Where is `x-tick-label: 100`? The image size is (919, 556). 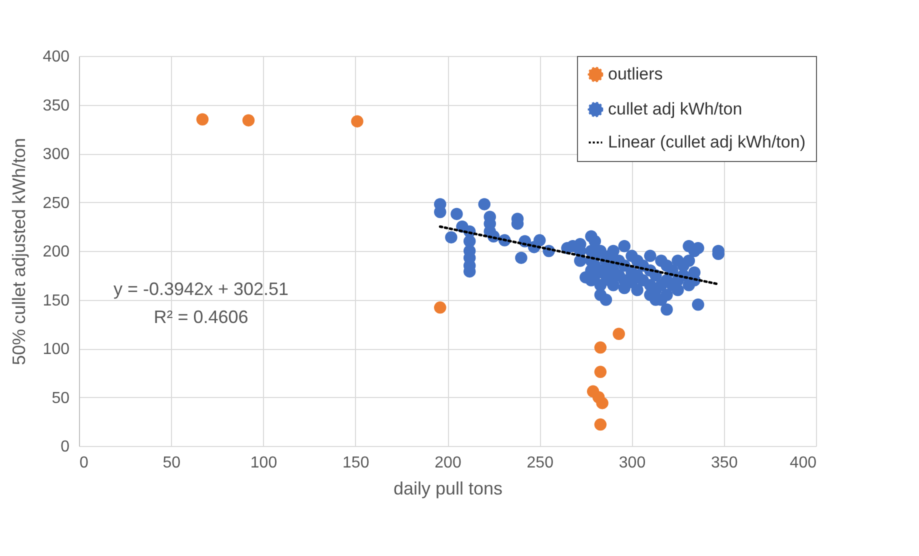
x-tick-label: 100 is located at coordinates (264, 463).